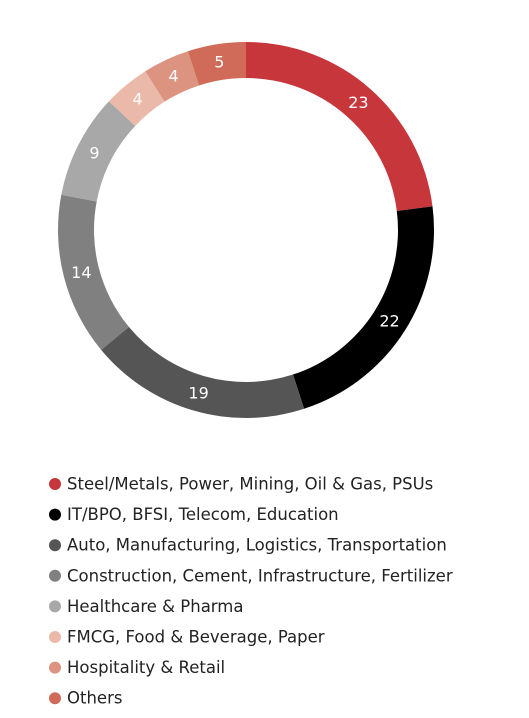 This screenshot has width=529, height=718. I want to click on data-label: 5, so click(219, 62).